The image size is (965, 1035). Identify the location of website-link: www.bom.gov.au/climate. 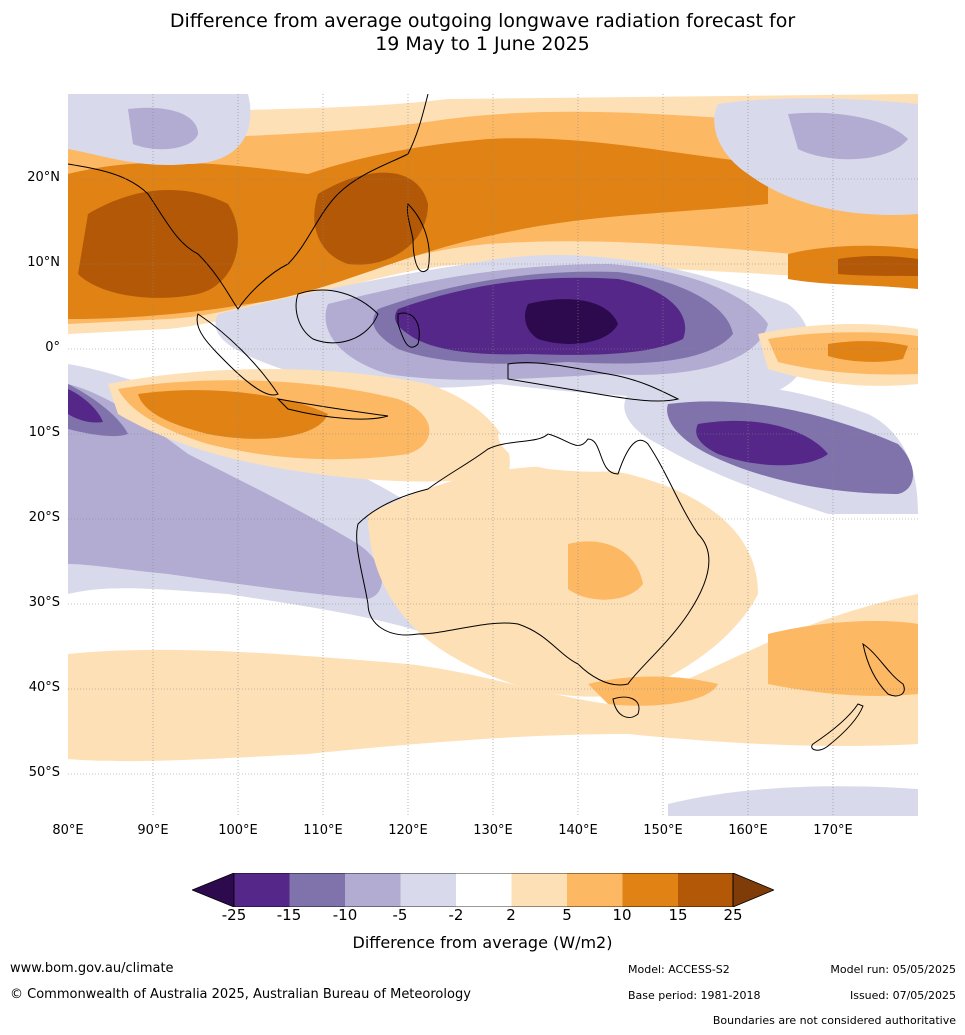
(92, 968).